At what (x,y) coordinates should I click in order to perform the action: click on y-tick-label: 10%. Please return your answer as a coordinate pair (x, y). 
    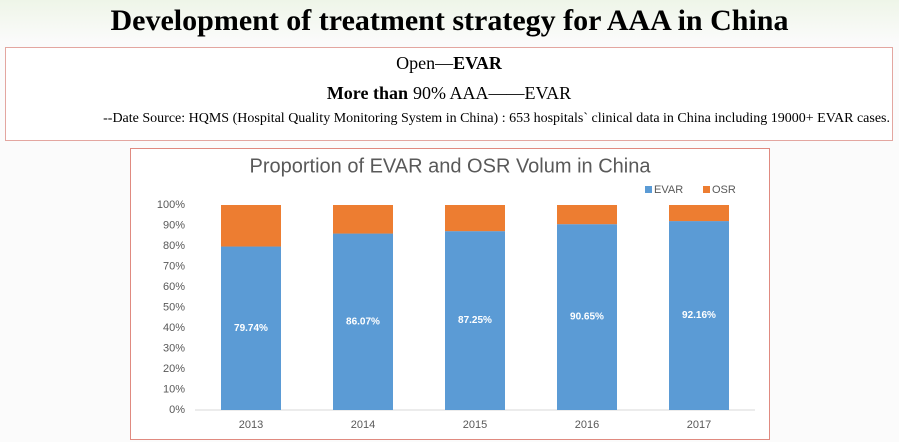
    Looking at the image, I should click on (174, 389).